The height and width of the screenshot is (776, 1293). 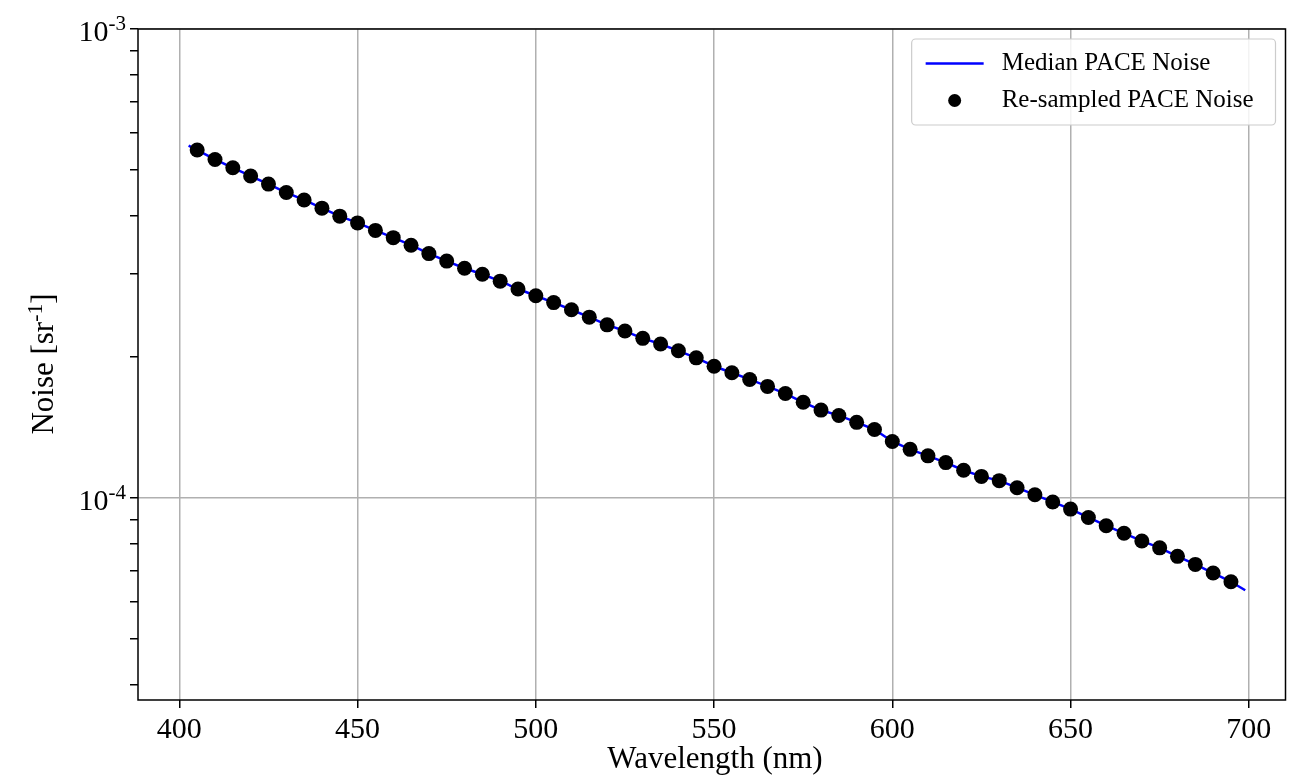 What do you see at coordinates (102, 497) in the screenshot?
I see `y-tick-label: 10$^{-4}$` at bounding box center [102, 497].